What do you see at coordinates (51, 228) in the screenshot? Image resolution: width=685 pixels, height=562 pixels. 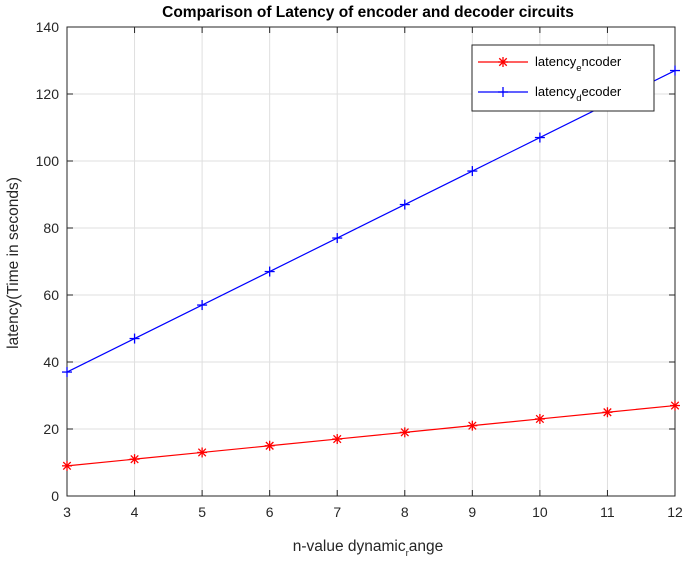 I see `y-tick-label: 80` at bounding box center [51, 228].